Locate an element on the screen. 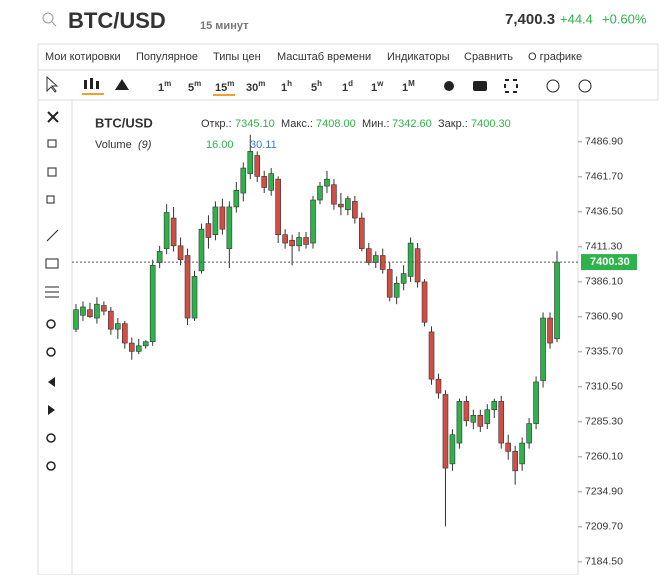 The image size is (665, 580). toolbar is located at coordinates (348, 85).